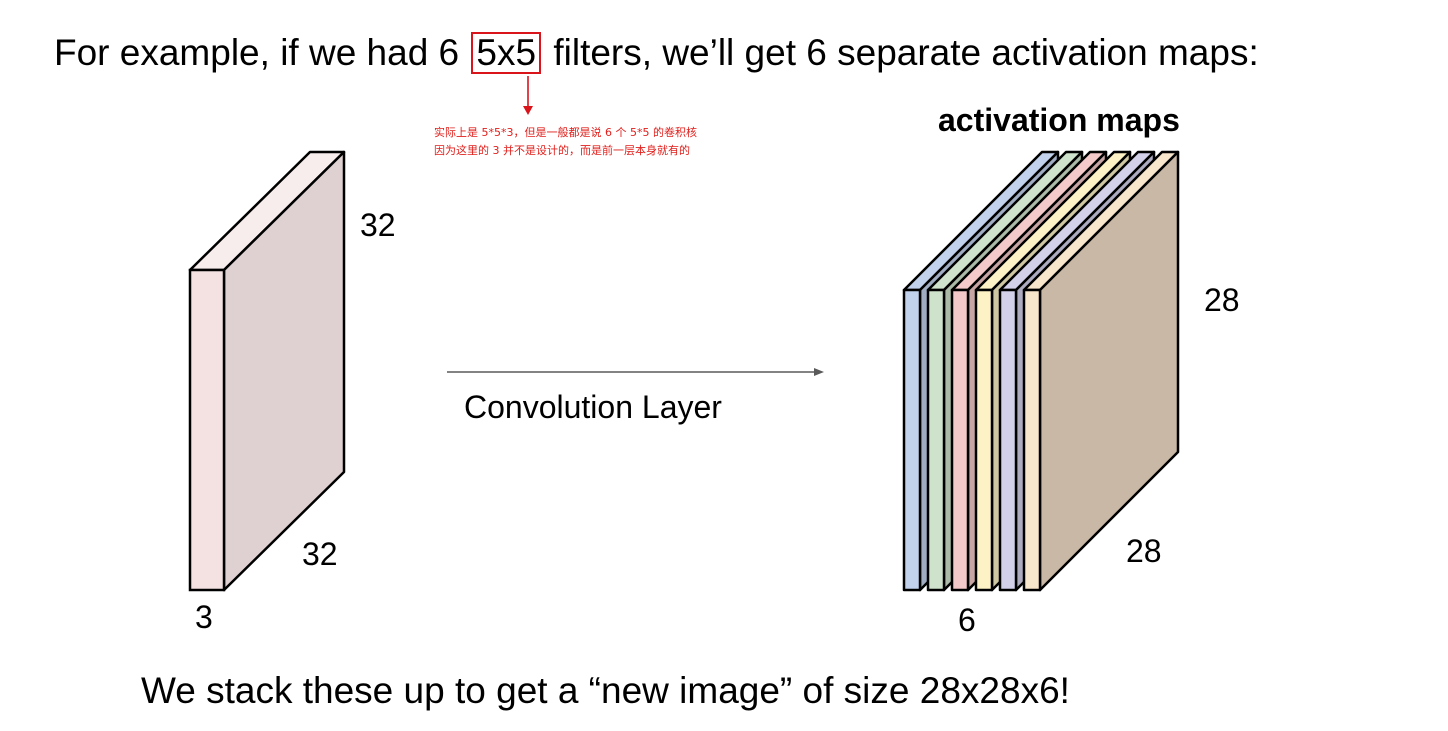  Describe the element at coordinates (1144, 551) in the screenshot. I see `output-width-label: 28` at that location.